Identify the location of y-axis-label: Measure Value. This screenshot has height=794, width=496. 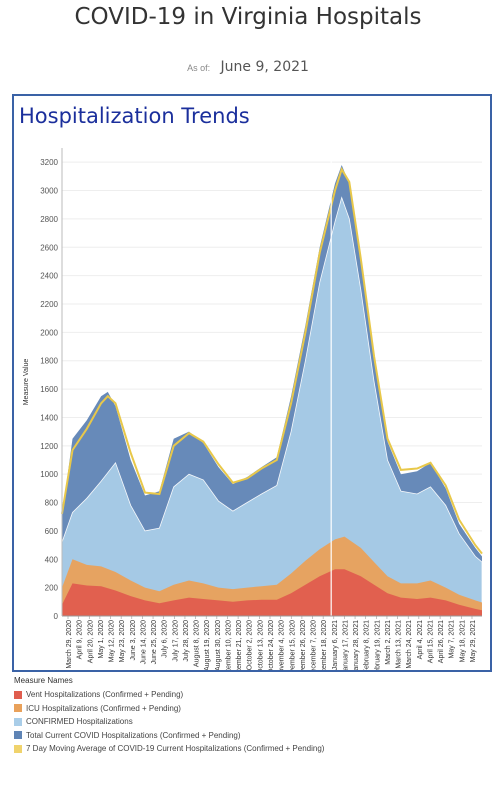
(26, 382).